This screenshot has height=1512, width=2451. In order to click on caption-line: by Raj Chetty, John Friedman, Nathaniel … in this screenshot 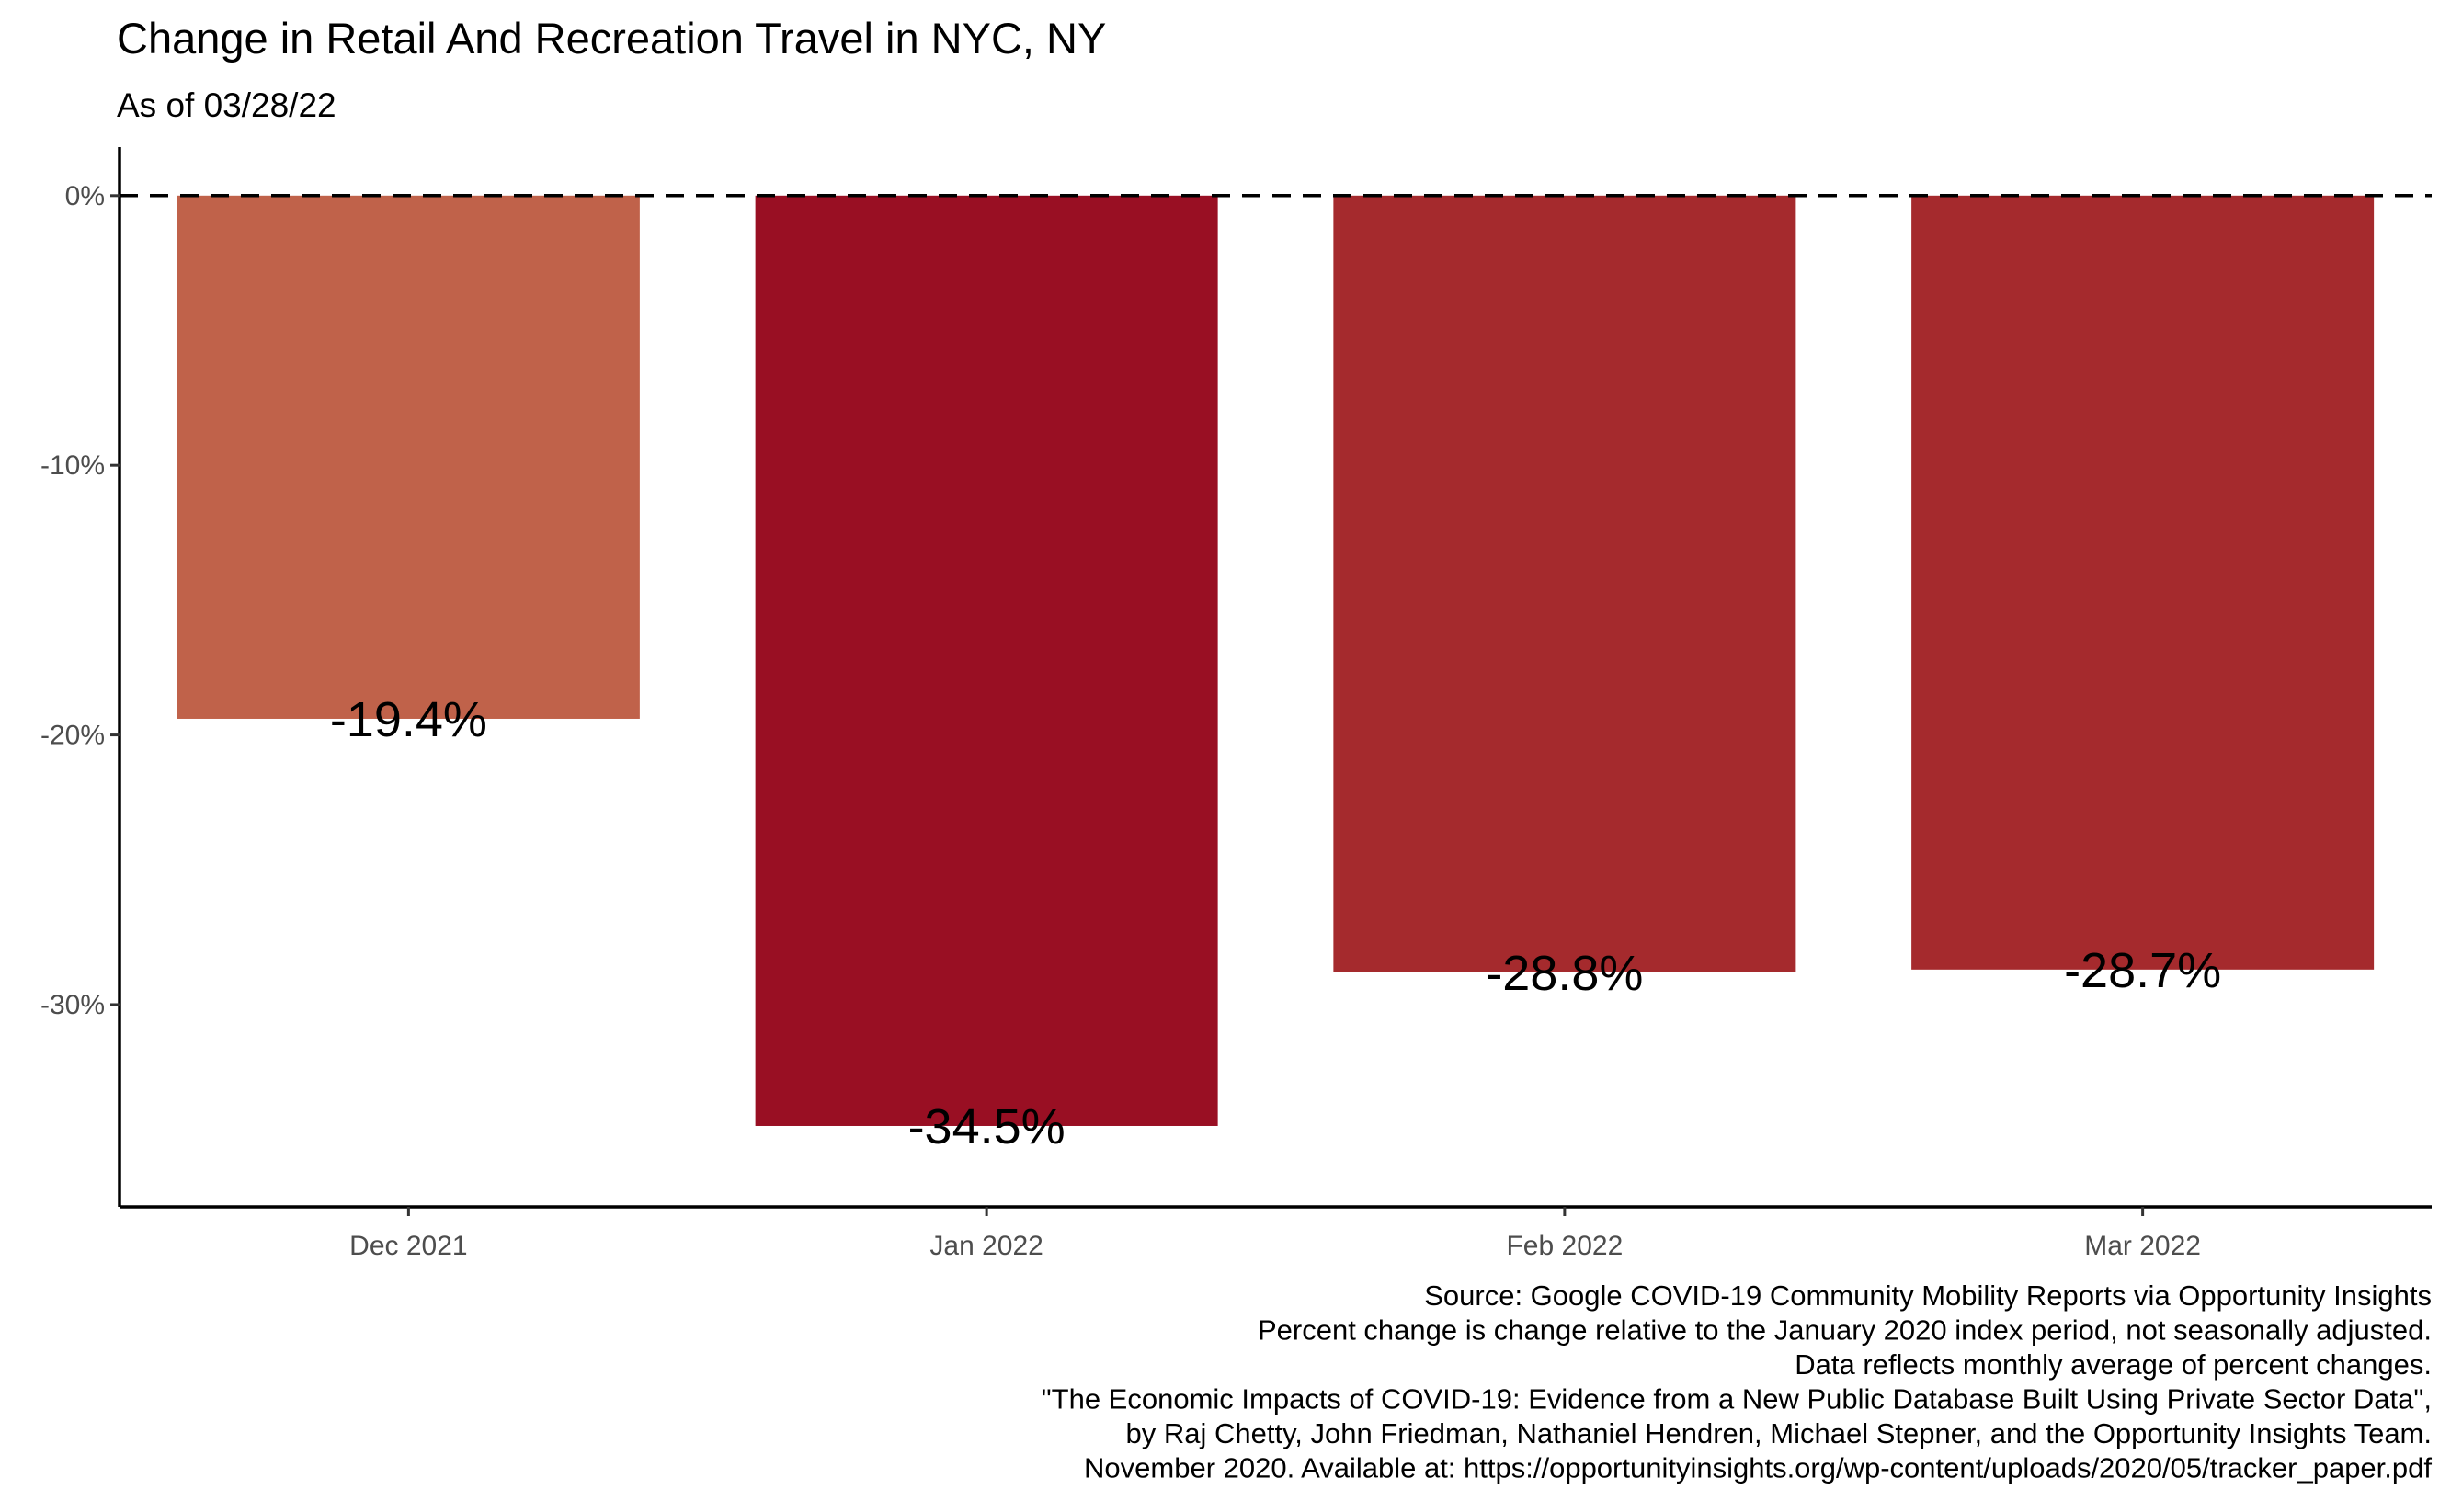, I will do `click(1779, 1433)`.